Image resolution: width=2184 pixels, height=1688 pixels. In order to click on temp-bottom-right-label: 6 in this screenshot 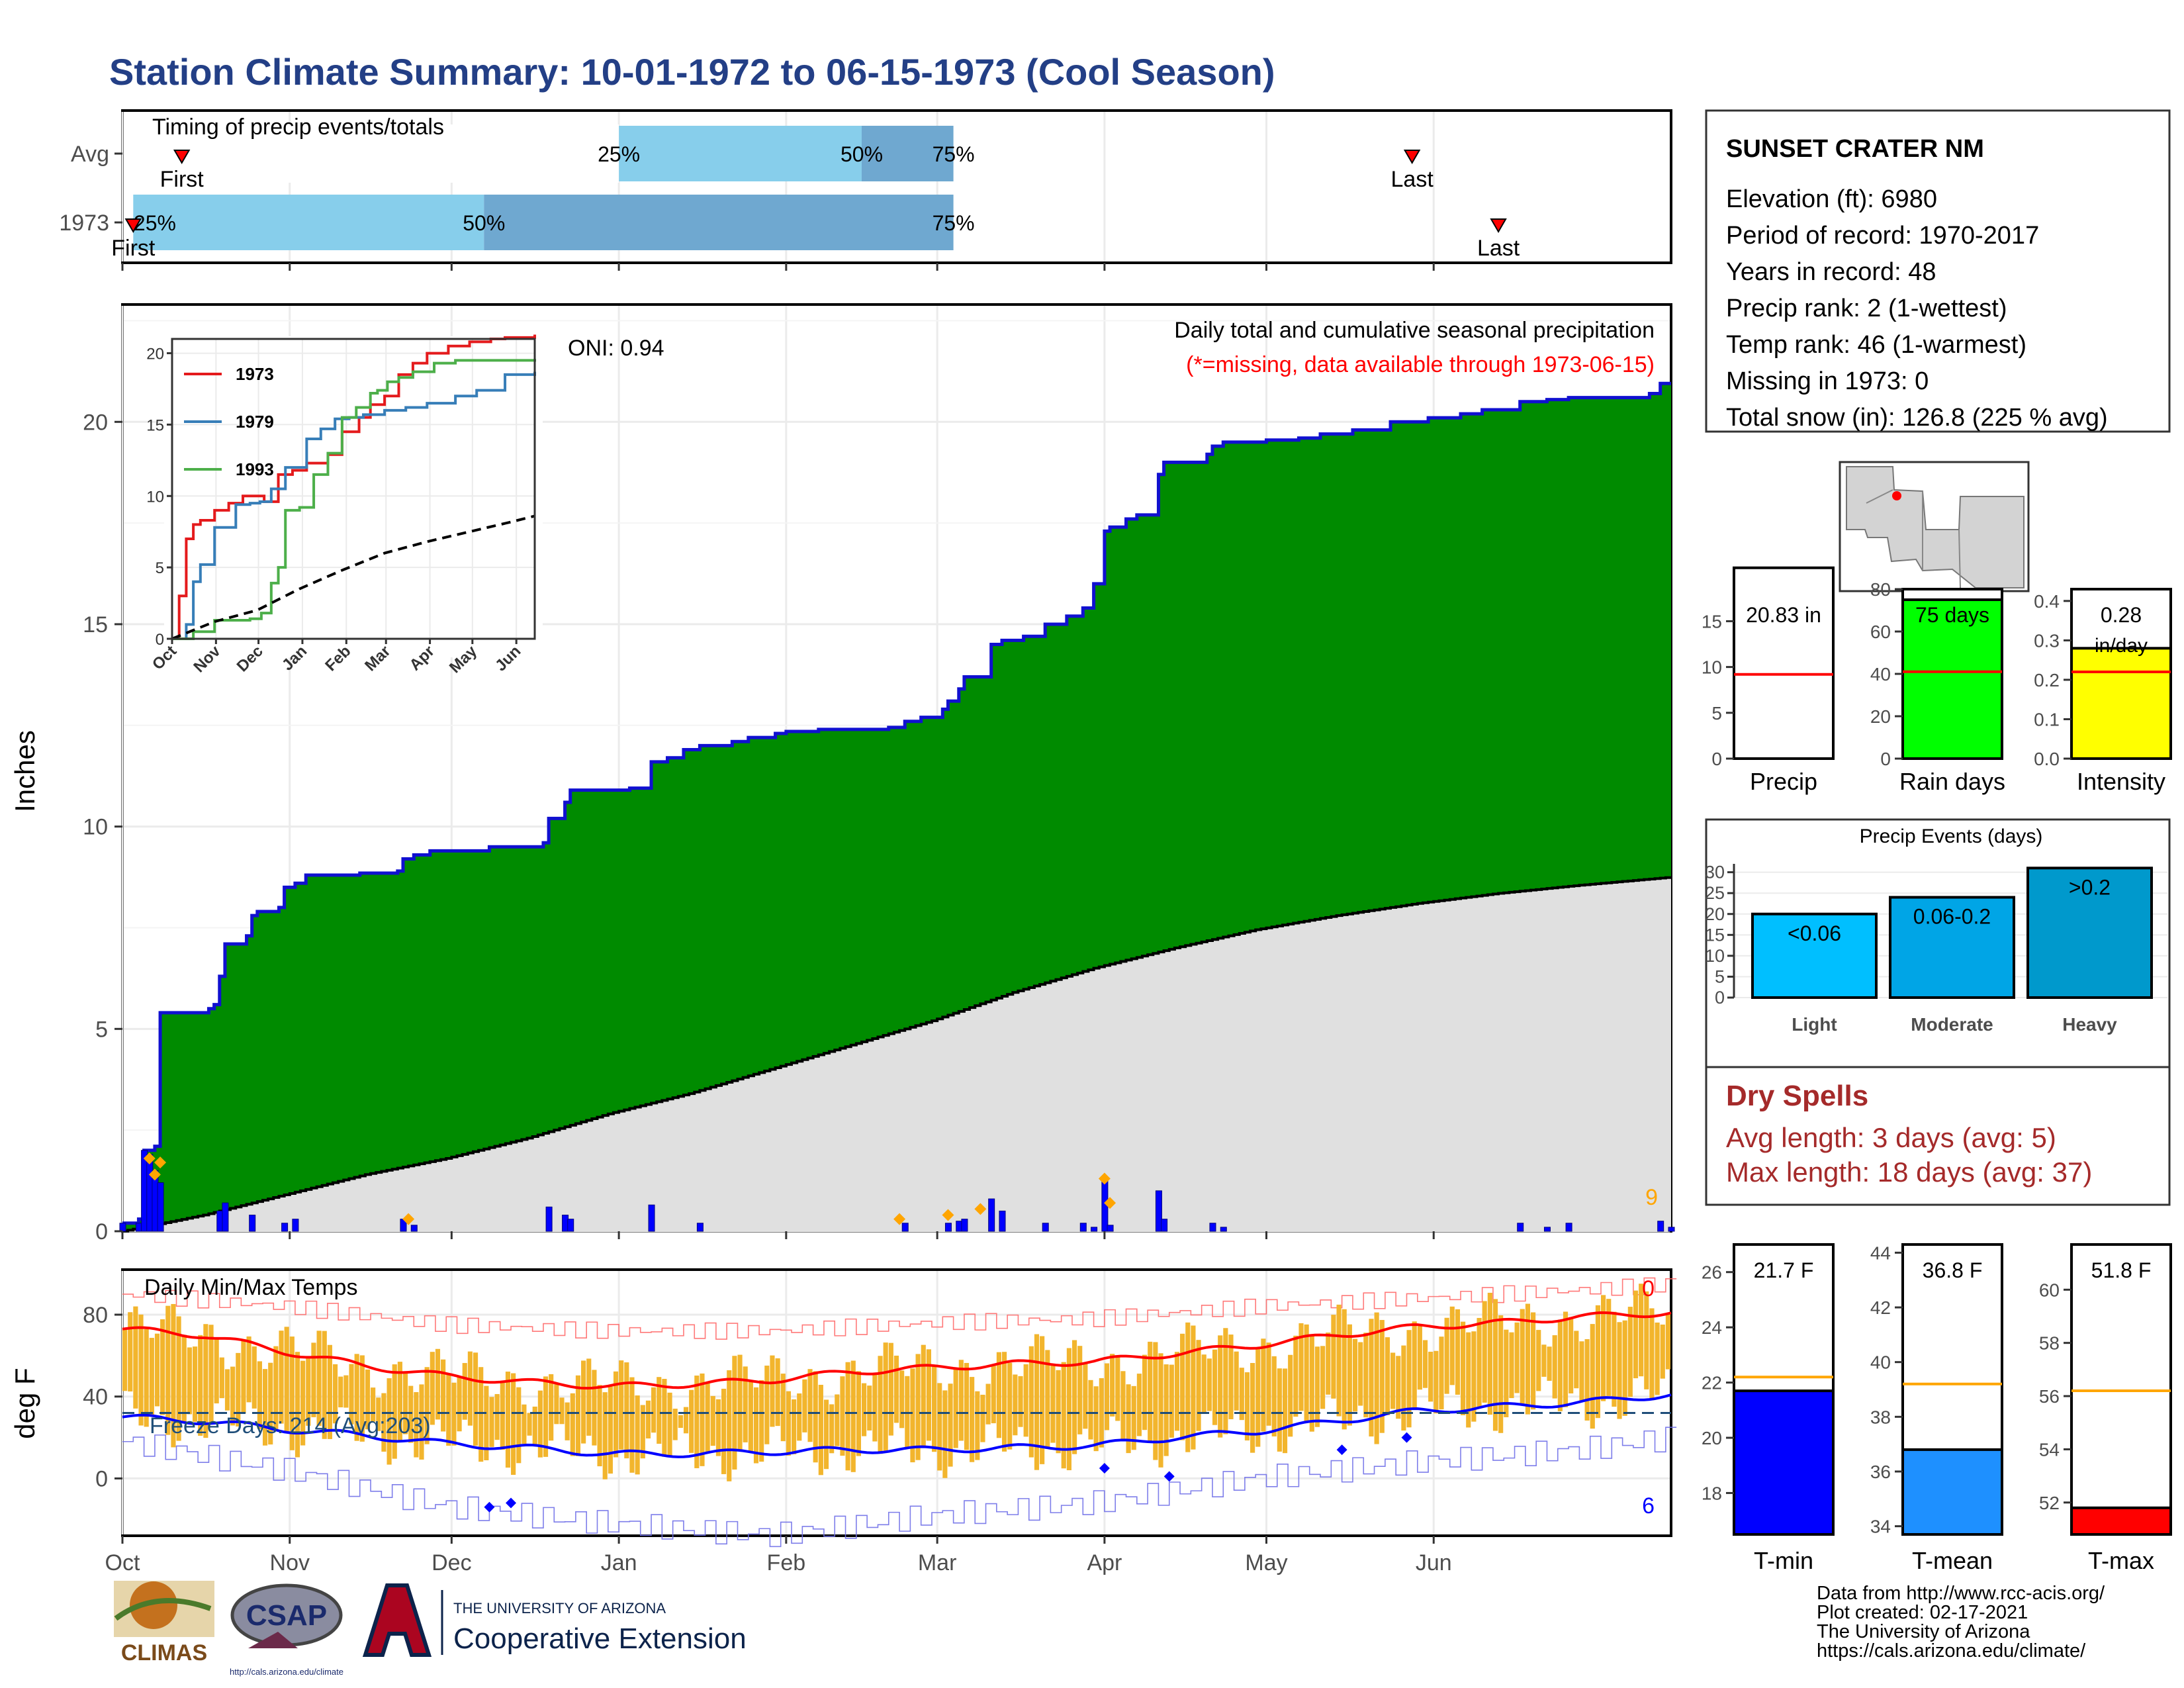, I will do `click(1649, 1506)`.